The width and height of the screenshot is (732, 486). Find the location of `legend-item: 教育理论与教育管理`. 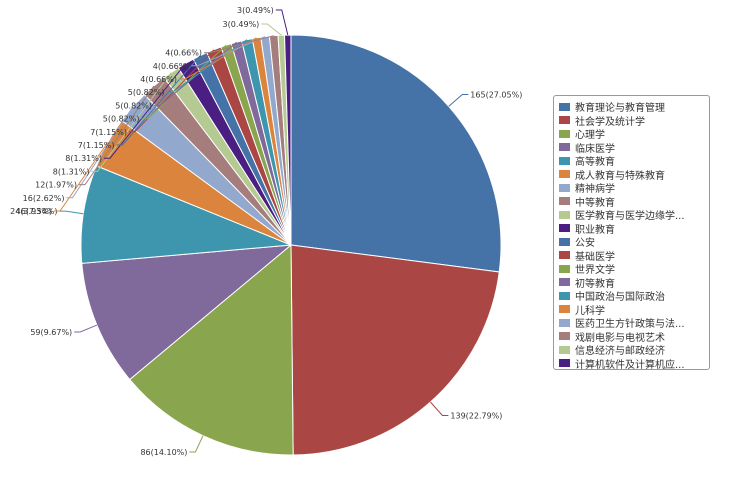

legend-item: 教育理论与教育管理 is located at coordinates (632, 107).